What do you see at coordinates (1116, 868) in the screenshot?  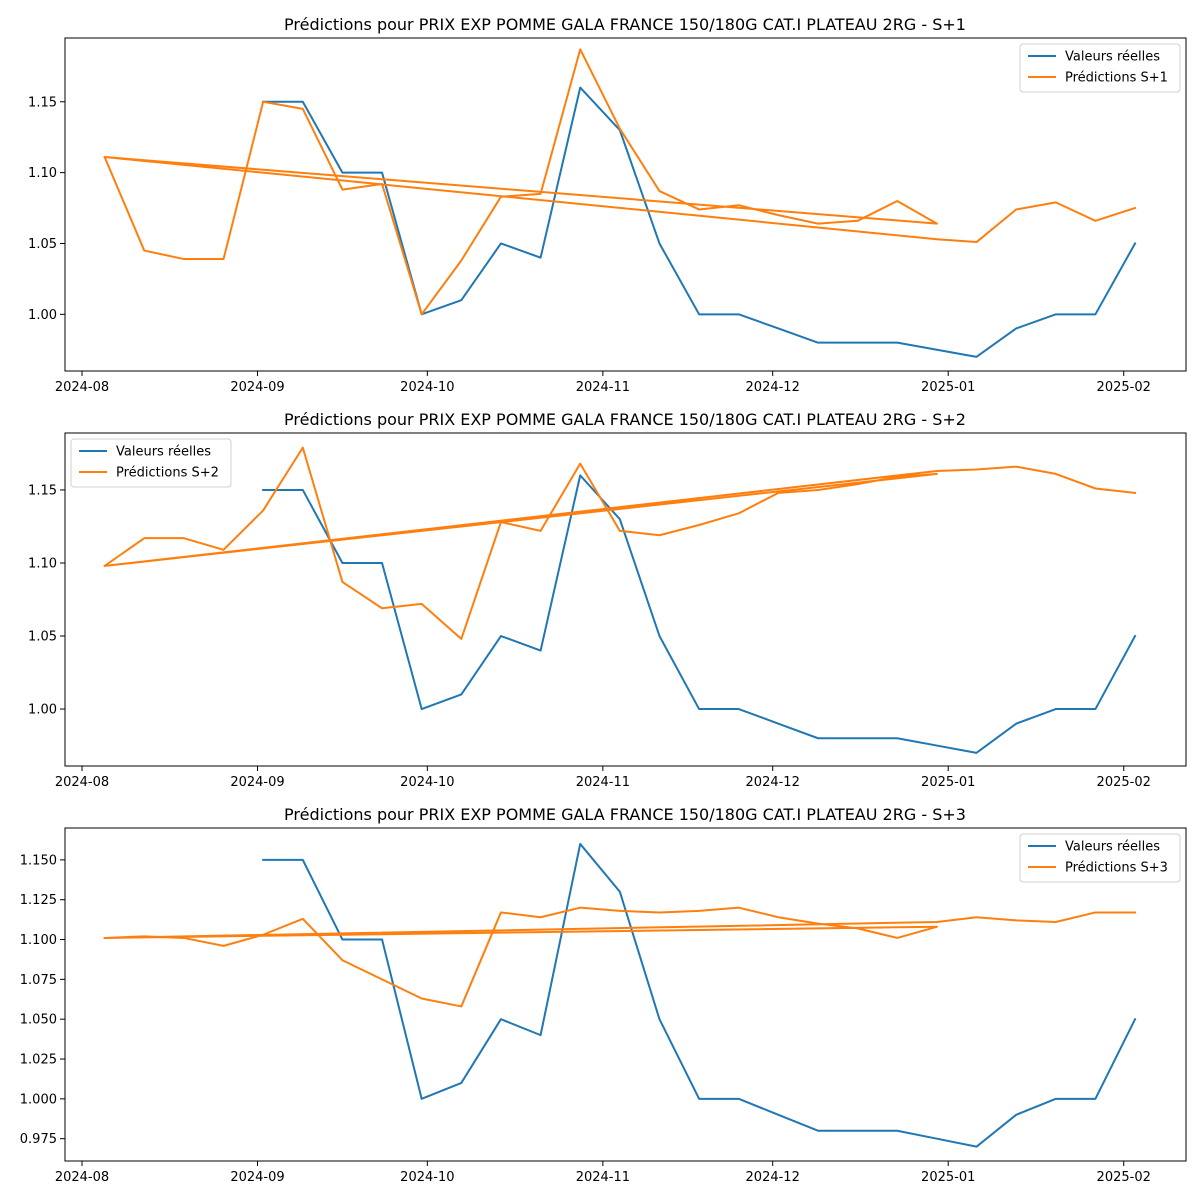 I see `legend-label: Prédictions S+3` at bounding box center [1116, 868].